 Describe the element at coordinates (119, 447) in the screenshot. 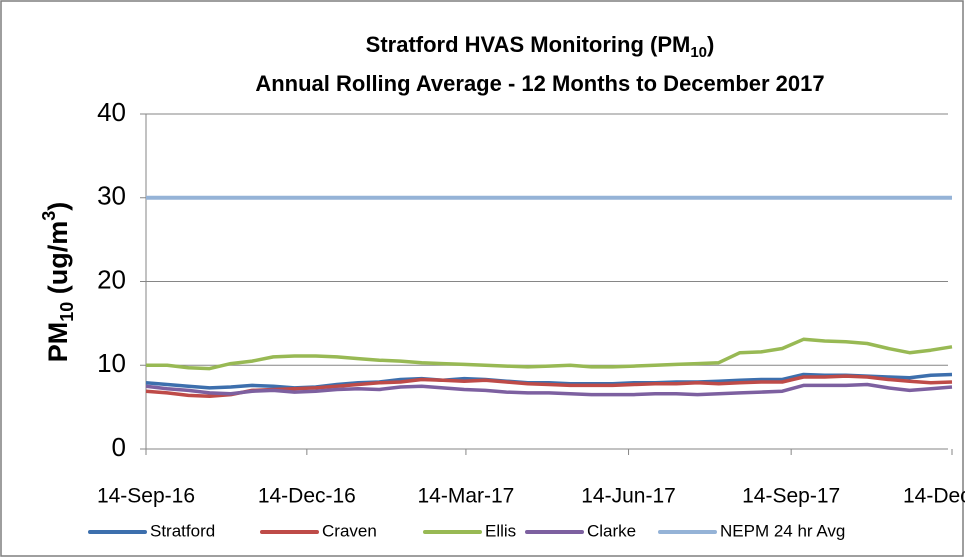

I see `y-tick-label: 0` at that location.